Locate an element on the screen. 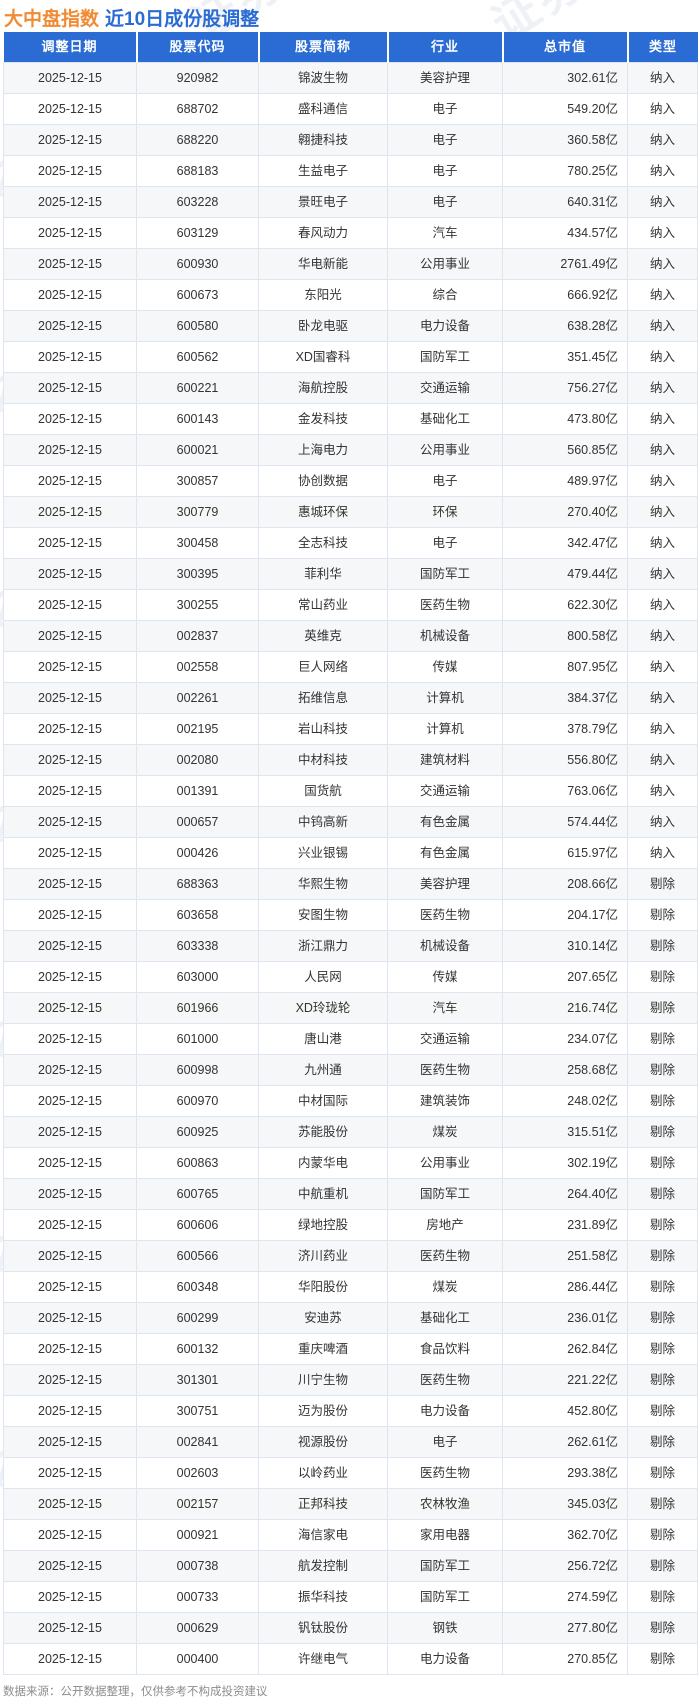  cell-stock-code: 300395 is located at coordinates (197, 574).